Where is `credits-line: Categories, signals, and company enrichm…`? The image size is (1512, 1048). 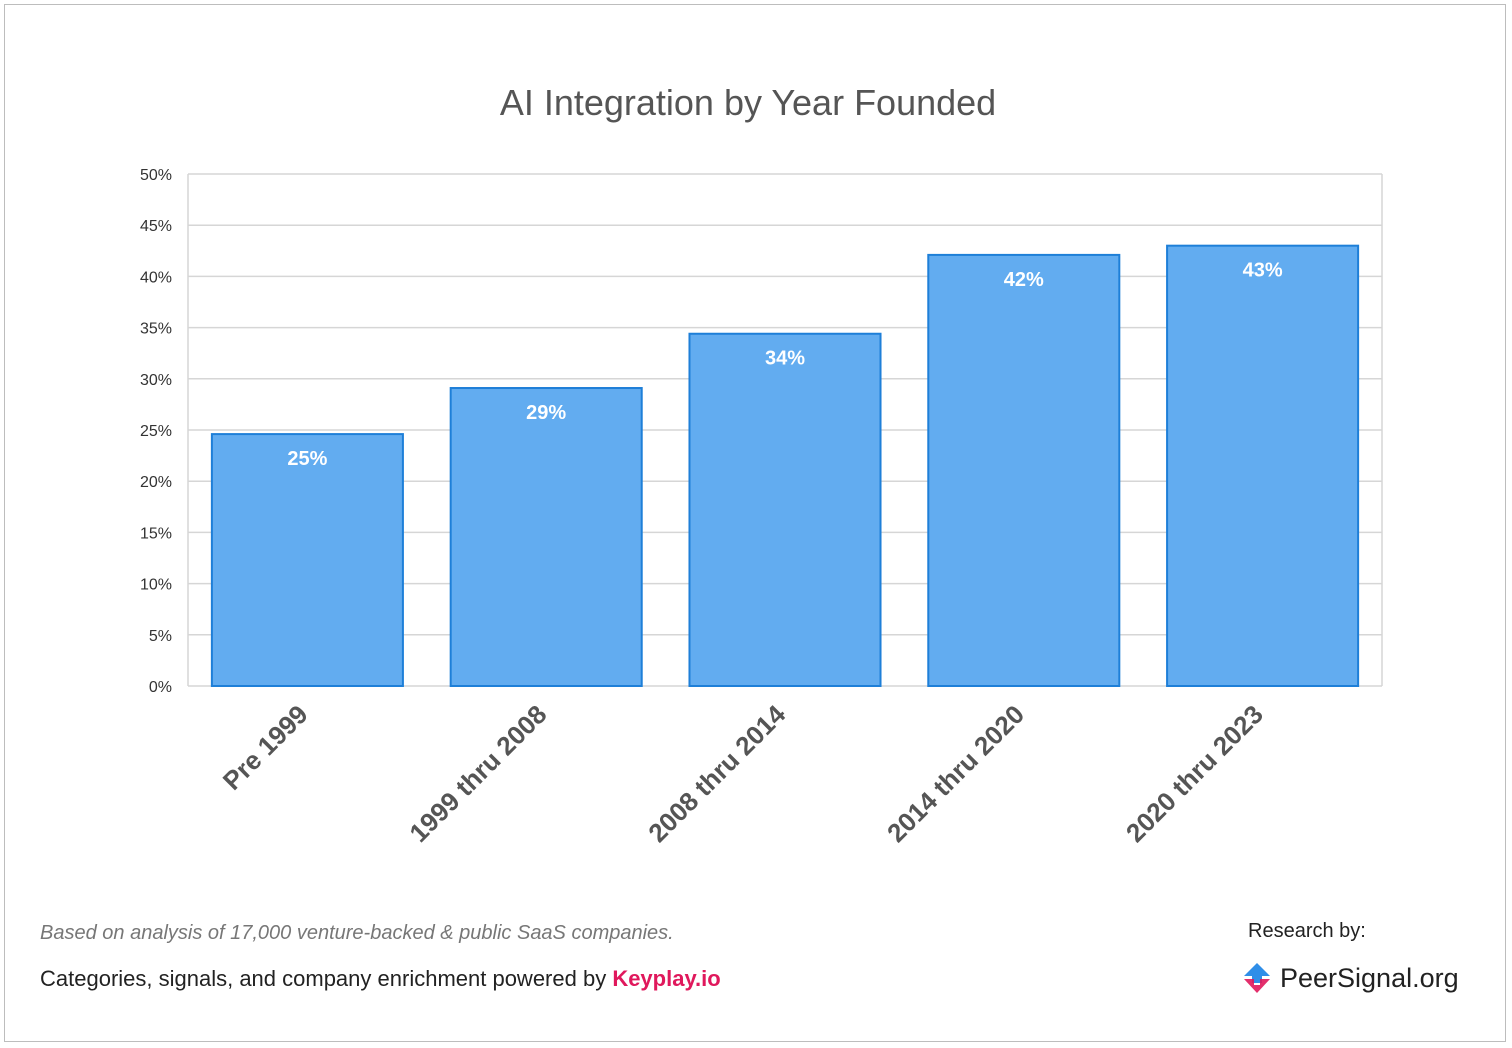 credits-line: Categories, signals, and company enrichm… is located at coordinates (380, 979).